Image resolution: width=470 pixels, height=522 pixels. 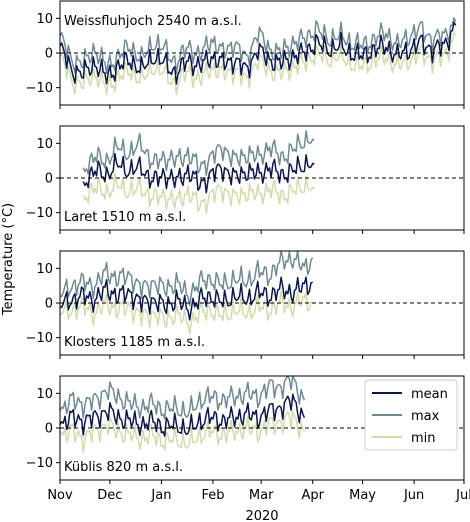 I want to click on x-tick-label: Jun, so click(x=413, y=495).